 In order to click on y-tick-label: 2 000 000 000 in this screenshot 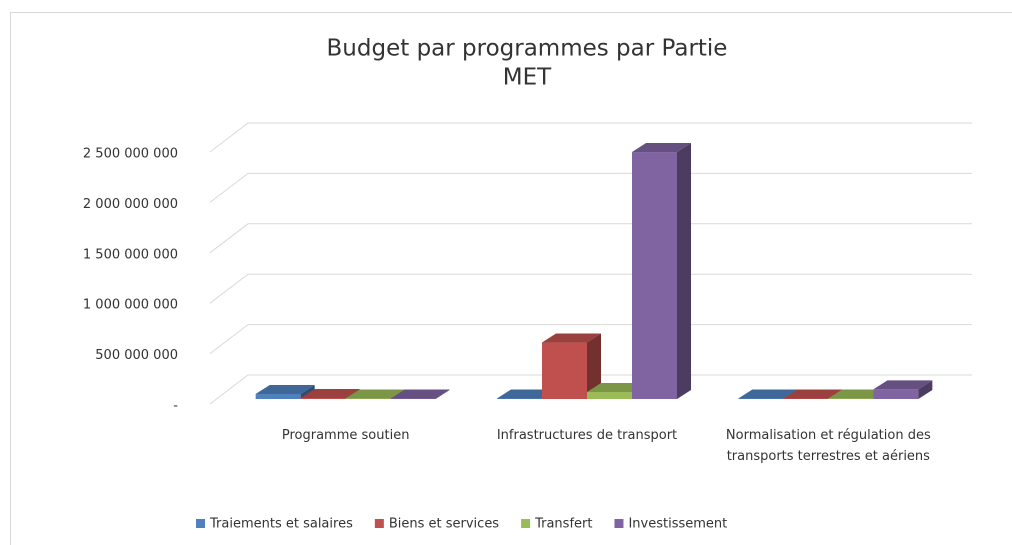, I will do `click(130, 204)`.